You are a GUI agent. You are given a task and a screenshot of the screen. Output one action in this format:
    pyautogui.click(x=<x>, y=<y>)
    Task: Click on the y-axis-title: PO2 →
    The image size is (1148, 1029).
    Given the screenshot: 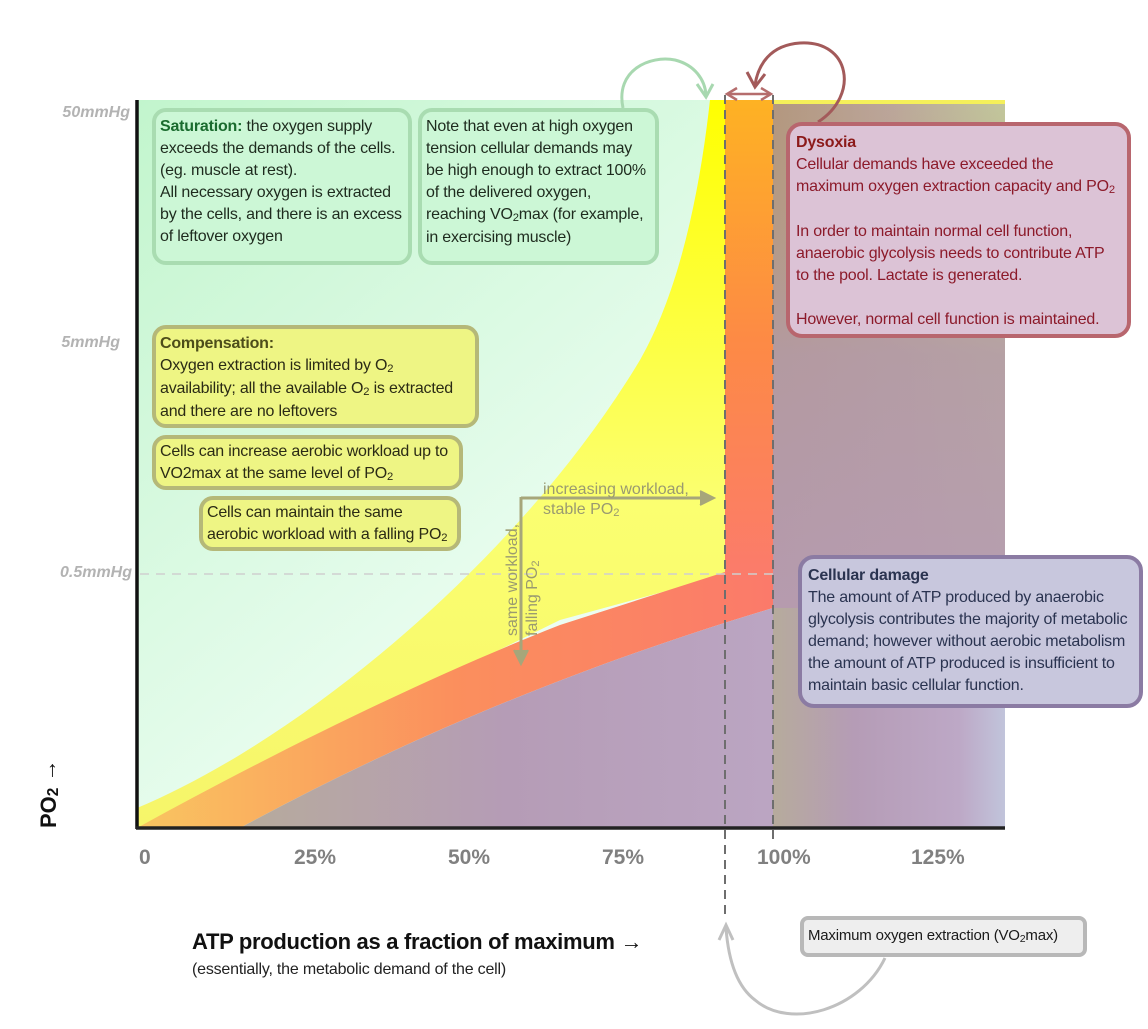 What is the action you would take?
    pyautogui.click(x=49, y=793)
    